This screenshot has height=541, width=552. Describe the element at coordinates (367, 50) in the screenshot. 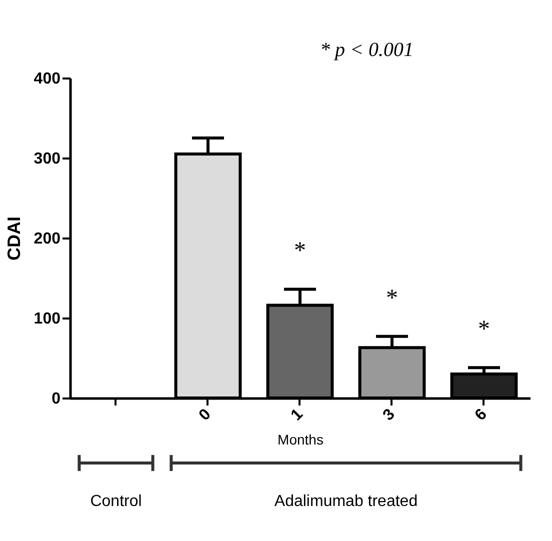

I see `text: * p < 0.001` at that location.